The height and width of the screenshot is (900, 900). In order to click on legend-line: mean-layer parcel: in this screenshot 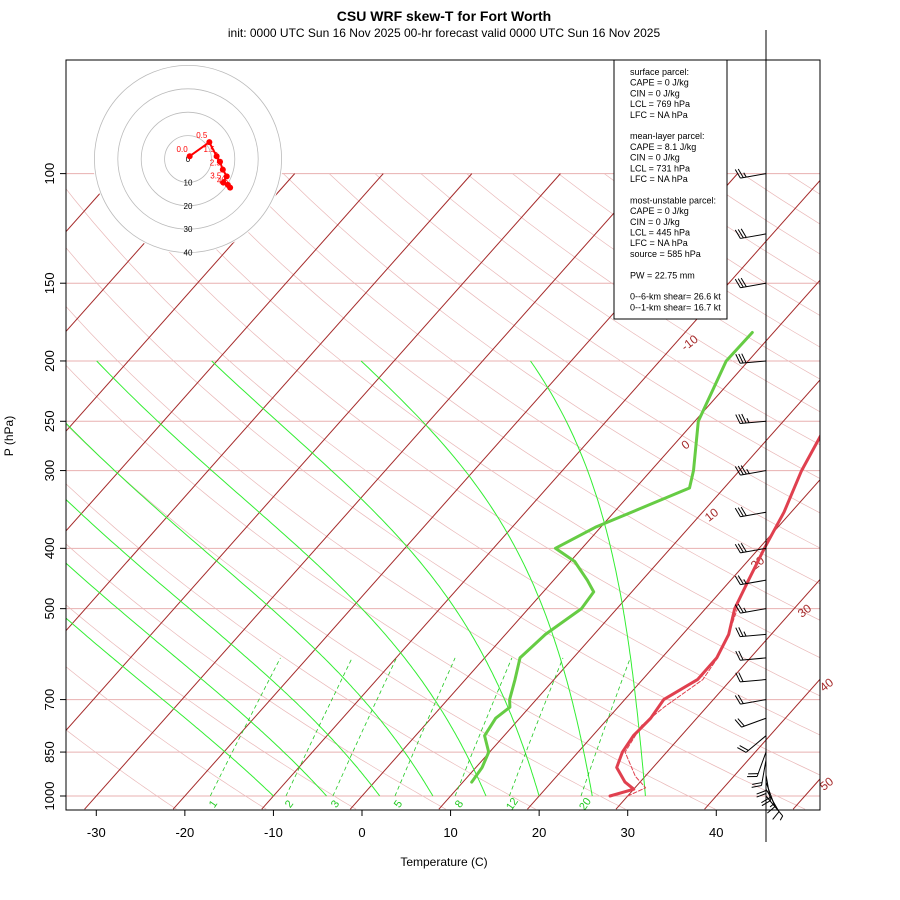, I will do `click(667, 136)`.